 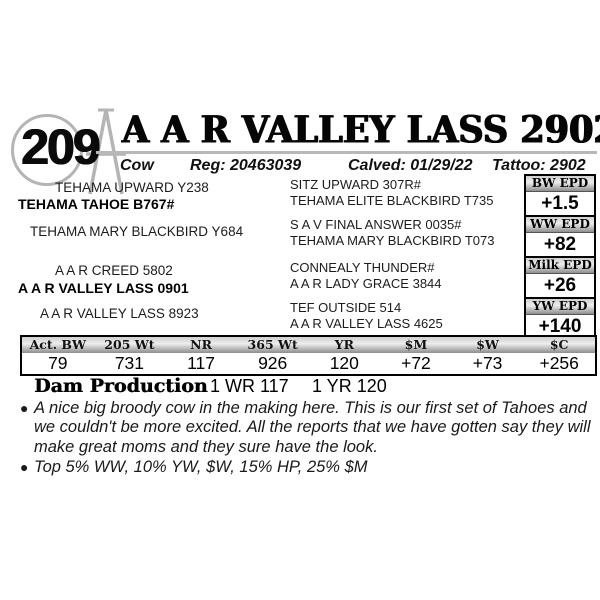 I want to click on performance-header: NR, so click(x=201, y=345).